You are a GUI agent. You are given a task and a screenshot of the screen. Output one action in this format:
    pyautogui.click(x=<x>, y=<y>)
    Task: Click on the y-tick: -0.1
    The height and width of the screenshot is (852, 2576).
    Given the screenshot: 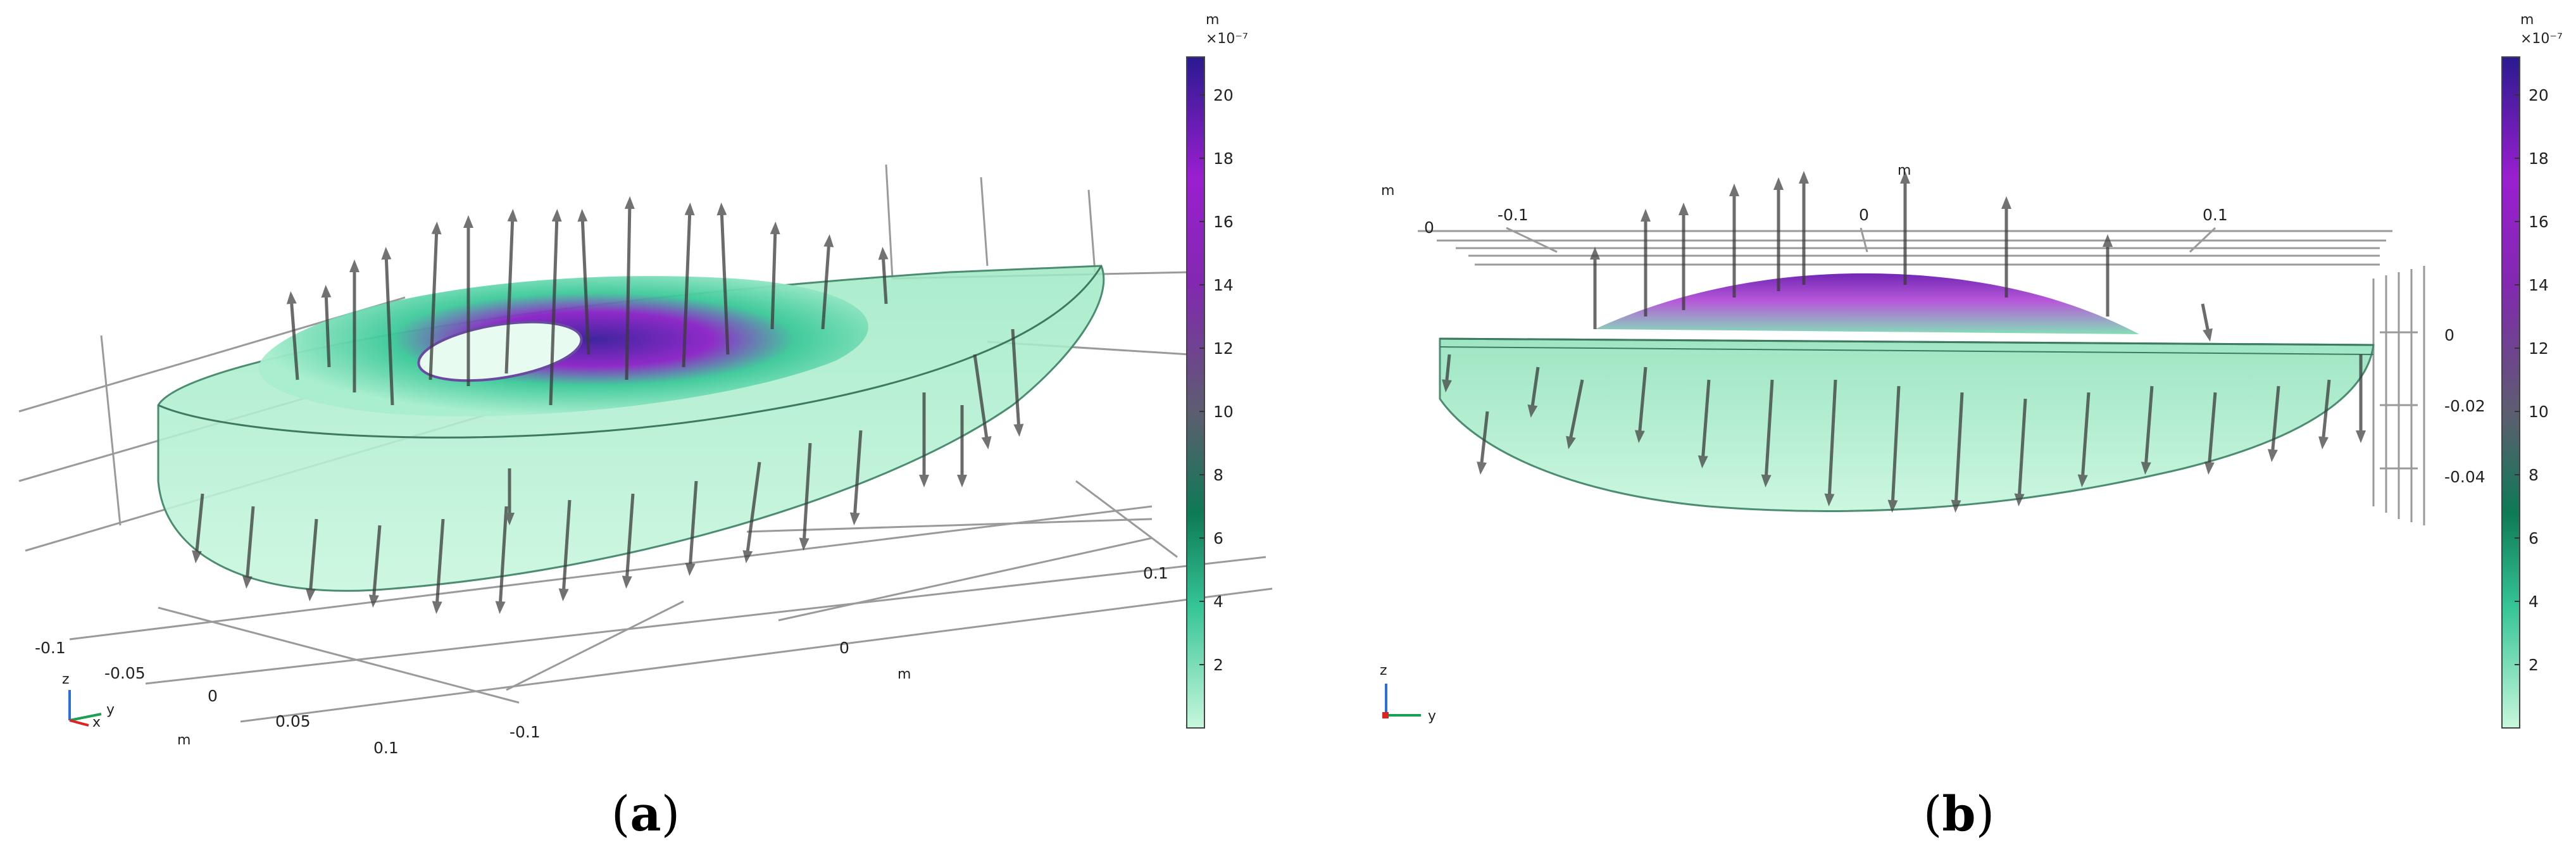 What is the action you would take?
    pyautogui.click(x=525, y=732)
    